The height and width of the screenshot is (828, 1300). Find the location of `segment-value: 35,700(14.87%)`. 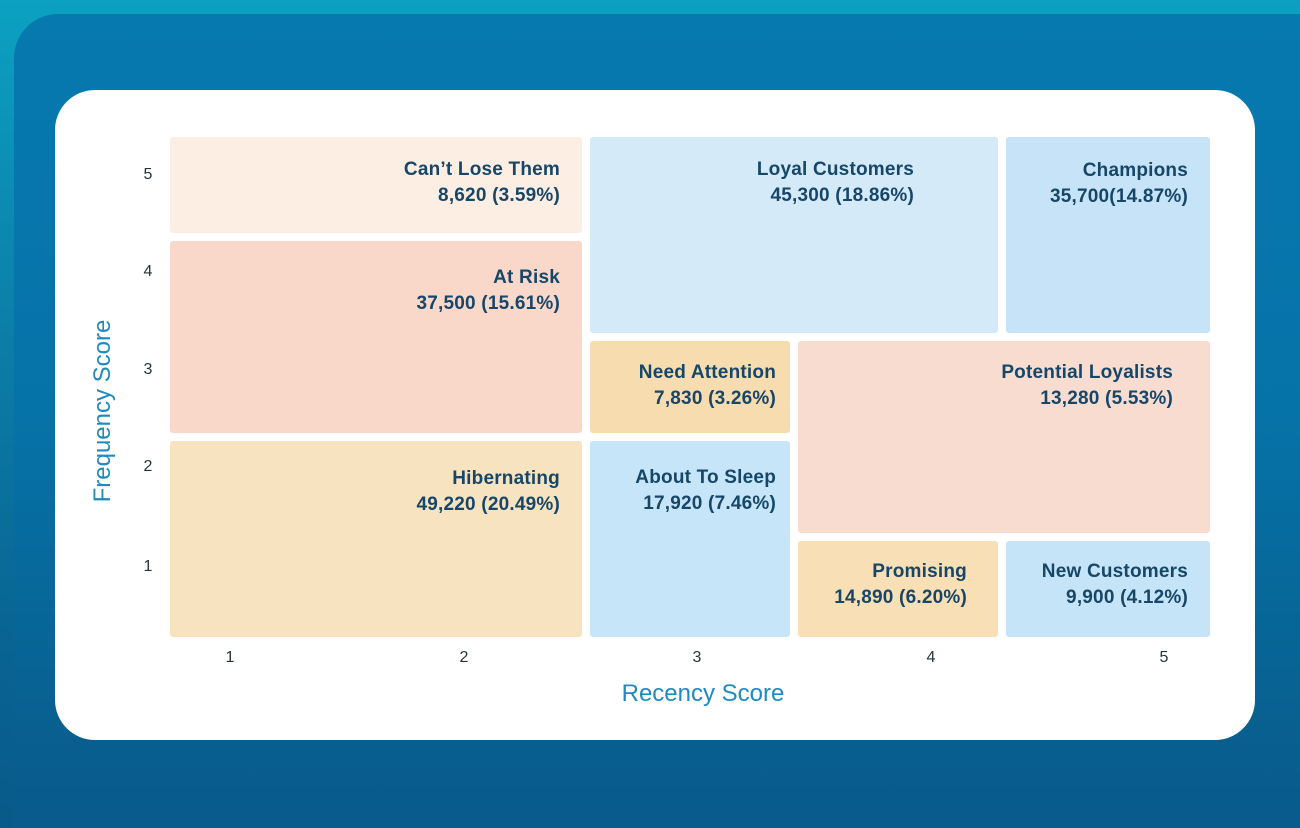

segment-value: 35,700(14.87%) is located at coordinates (1118, 196).